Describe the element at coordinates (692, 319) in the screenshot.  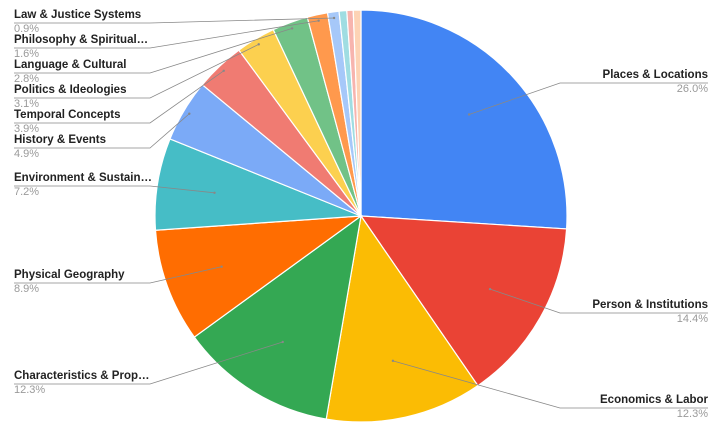
I see `slice-percent: 14.4%` at that location.